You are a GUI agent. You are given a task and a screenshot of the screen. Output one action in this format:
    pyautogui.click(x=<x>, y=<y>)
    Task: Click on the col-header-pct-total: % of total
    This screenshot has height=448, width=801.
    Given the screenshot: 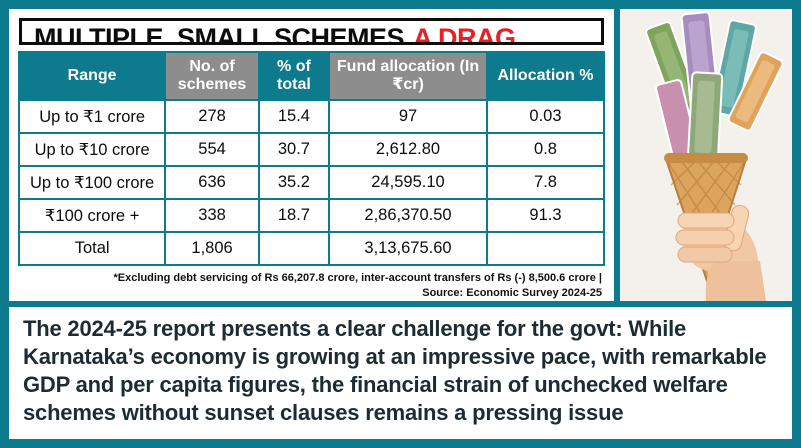 What is the action you would take?
    pyautogui.click(x=294, y=76)
    